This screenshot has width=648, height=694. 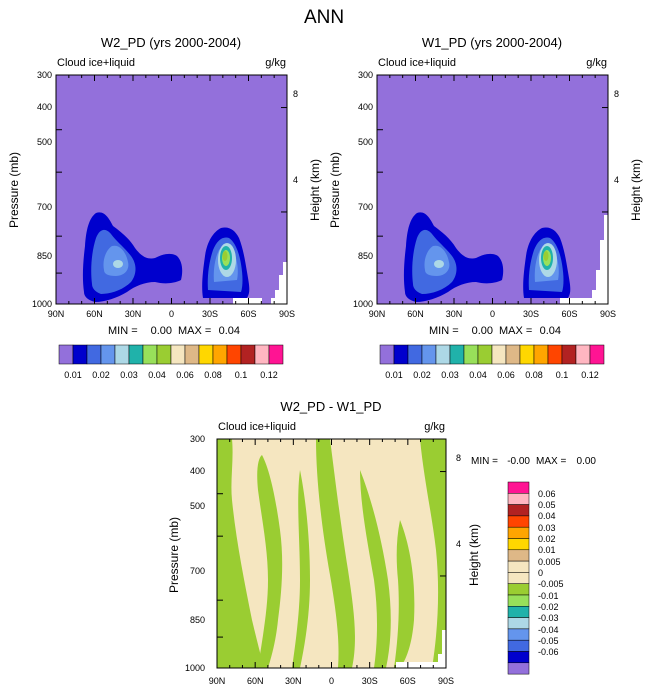 I want to click on y-axis-label: Pressure (mb), so click(x=335, y=190).